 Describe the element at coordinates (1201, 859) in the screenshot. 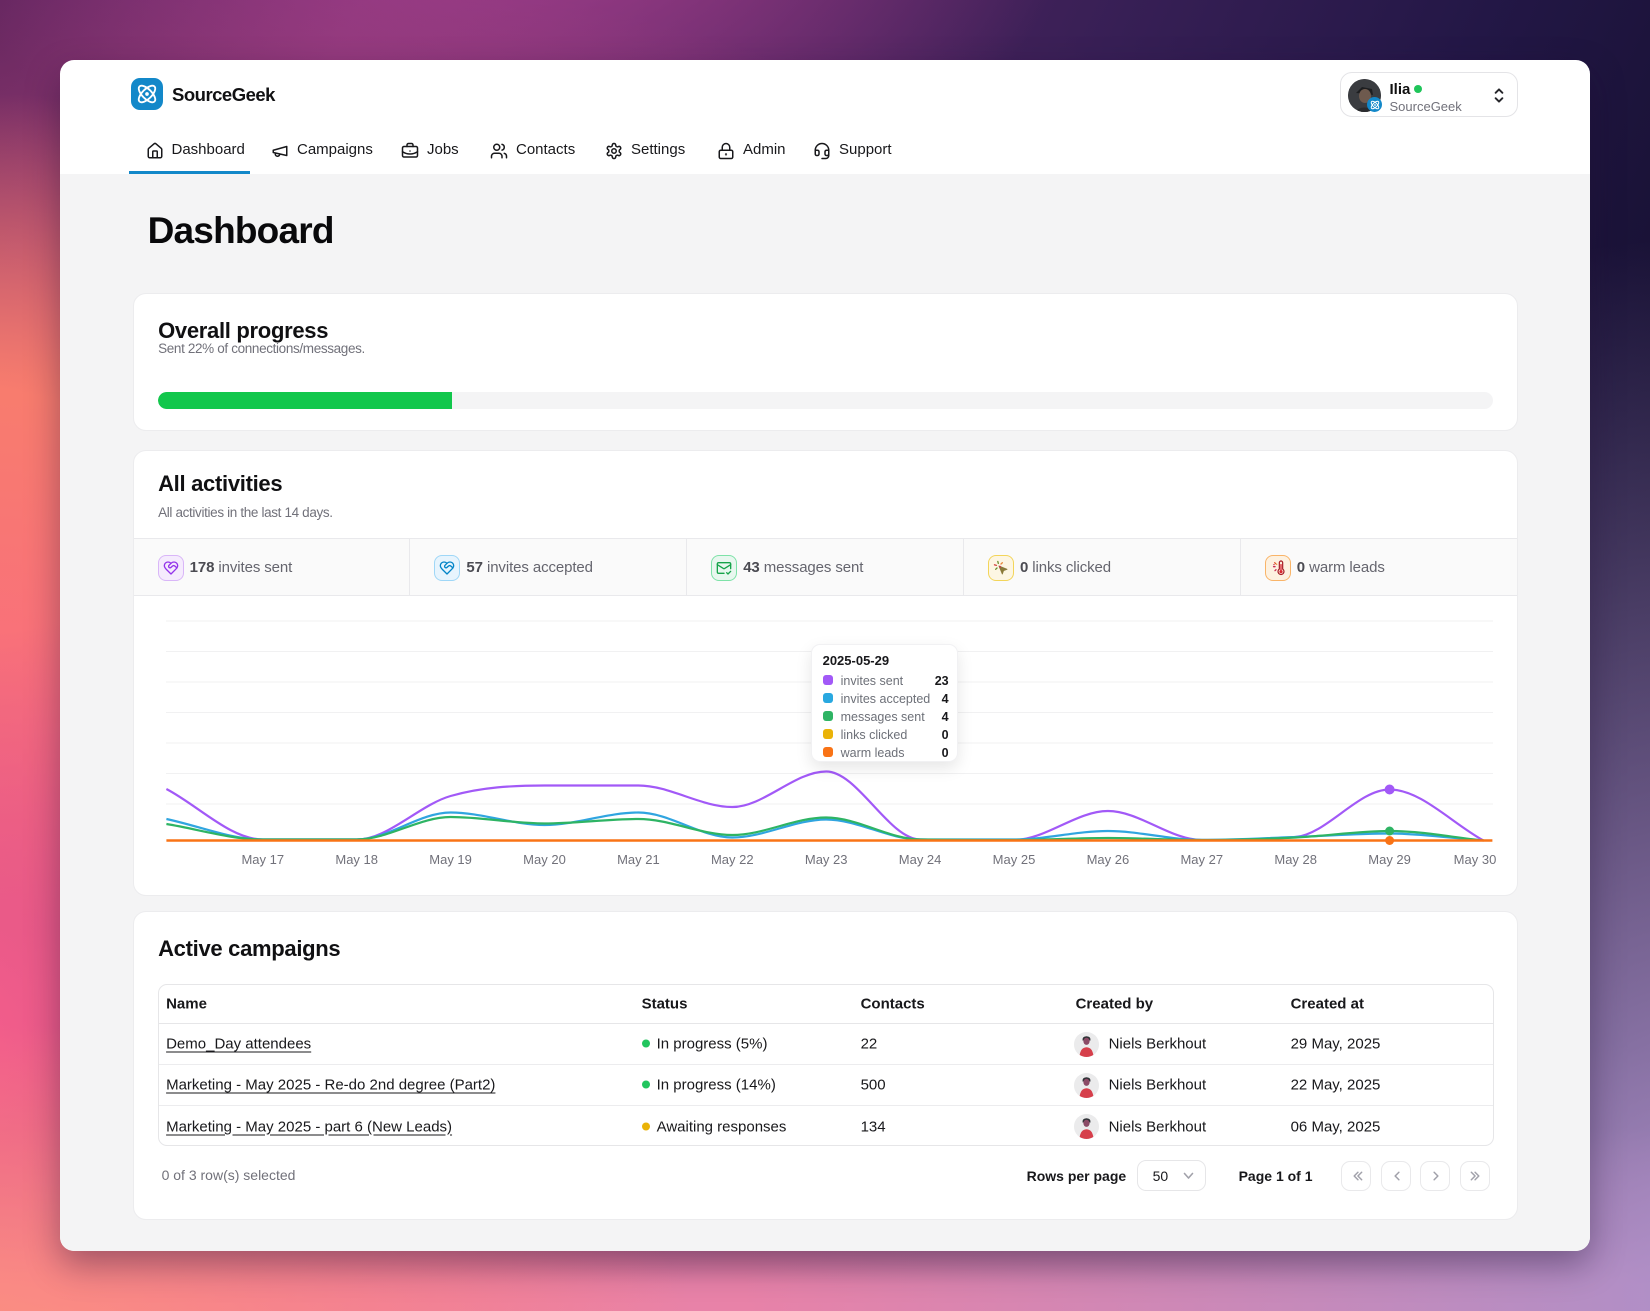

I see `svg-text: May 27` at that location.